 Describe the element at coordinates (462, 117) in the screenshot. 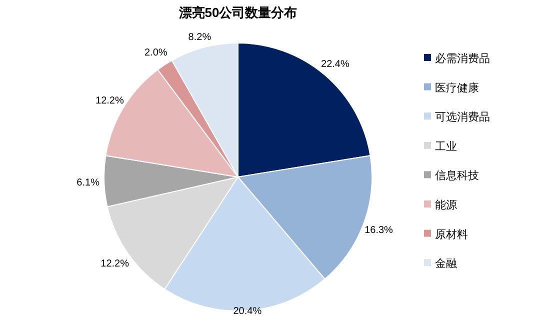

I see `legend-label: 可选消费品` at that location.